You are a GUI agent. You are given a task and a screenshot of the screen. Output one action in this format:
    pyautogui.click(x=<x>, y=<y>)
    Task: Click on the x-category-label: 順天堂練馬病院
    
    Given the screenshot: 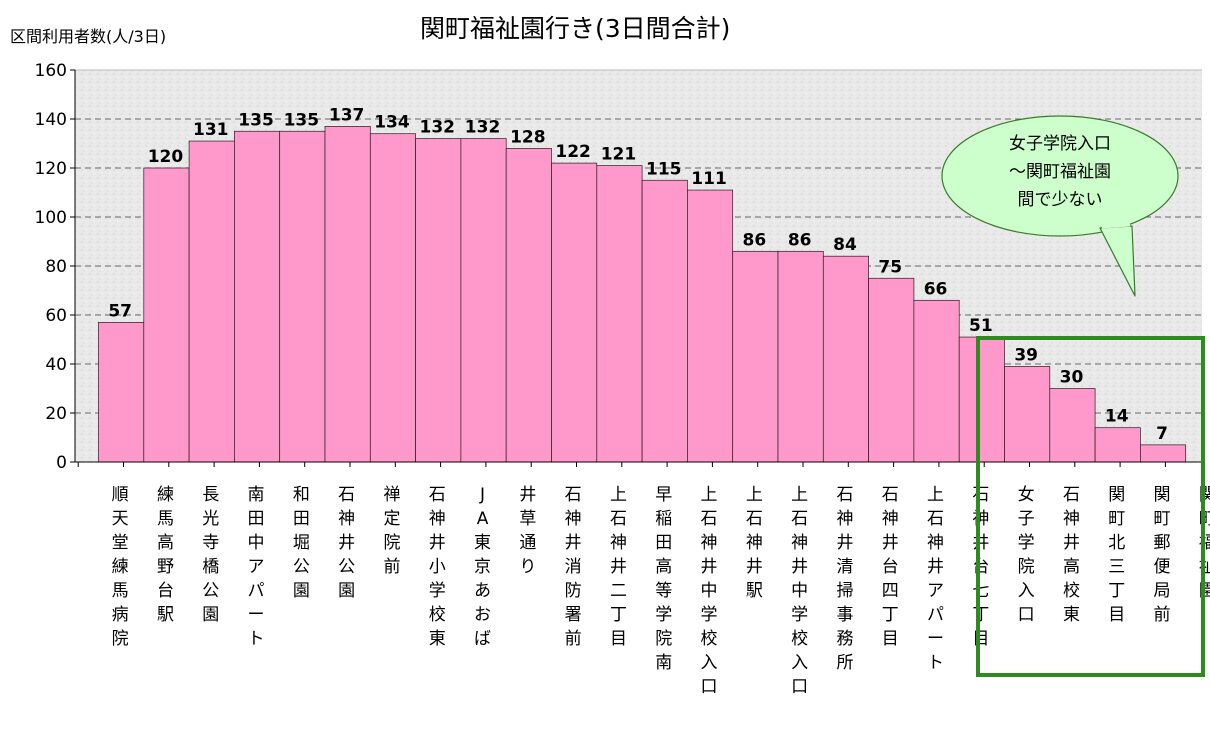 What is the action you would take?
    pyautogui.click(x=120, y=567)
    